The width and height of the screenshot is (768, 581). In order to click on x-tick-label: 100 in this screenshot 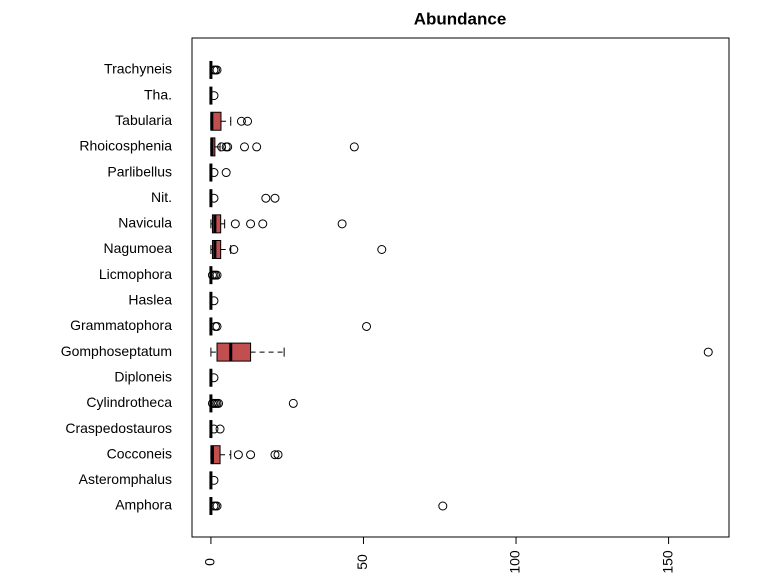, I will do `click(515, 562)`.